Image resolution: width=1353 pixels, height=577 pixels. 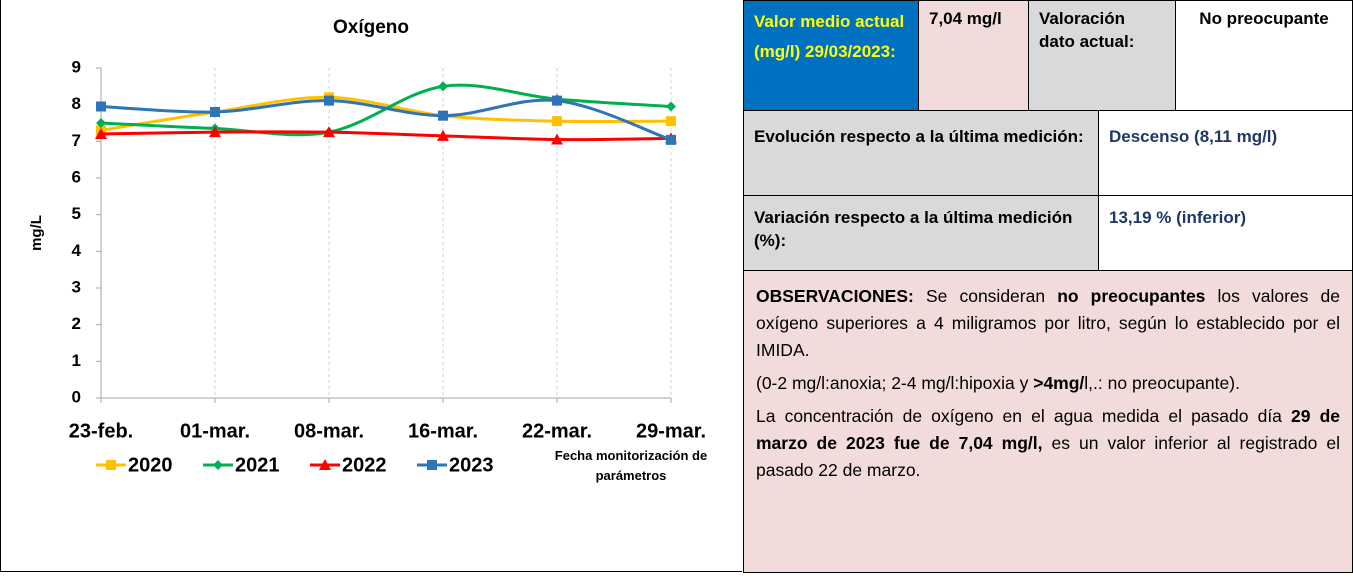 What do you see at coordinates (76, 176) in the screenshot?
I see `y-tick-label: 6` at bounding box center [76, 176].